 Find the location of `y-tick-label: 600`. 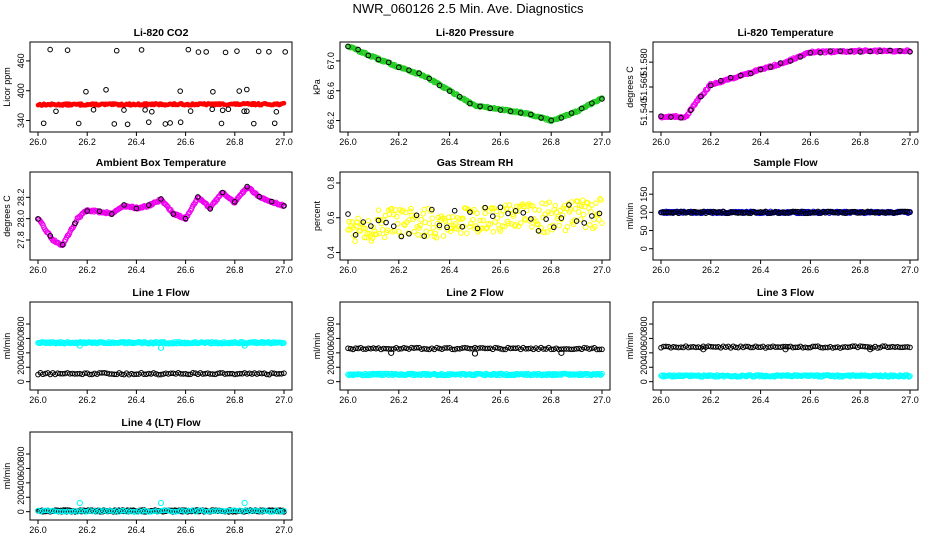

y-tick-label: 600 is located at coordinates (331, 338).